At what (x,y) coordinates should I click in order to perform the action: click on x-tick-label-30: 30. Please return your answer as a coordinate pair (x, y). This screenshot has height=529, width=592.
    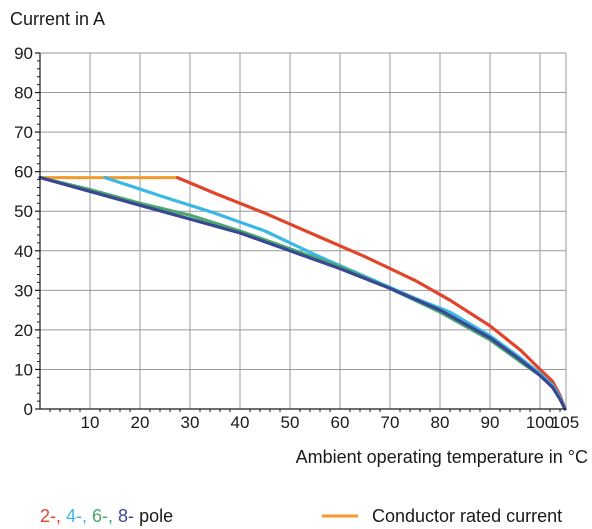
    Looking at the image, I should click on (190, 422).